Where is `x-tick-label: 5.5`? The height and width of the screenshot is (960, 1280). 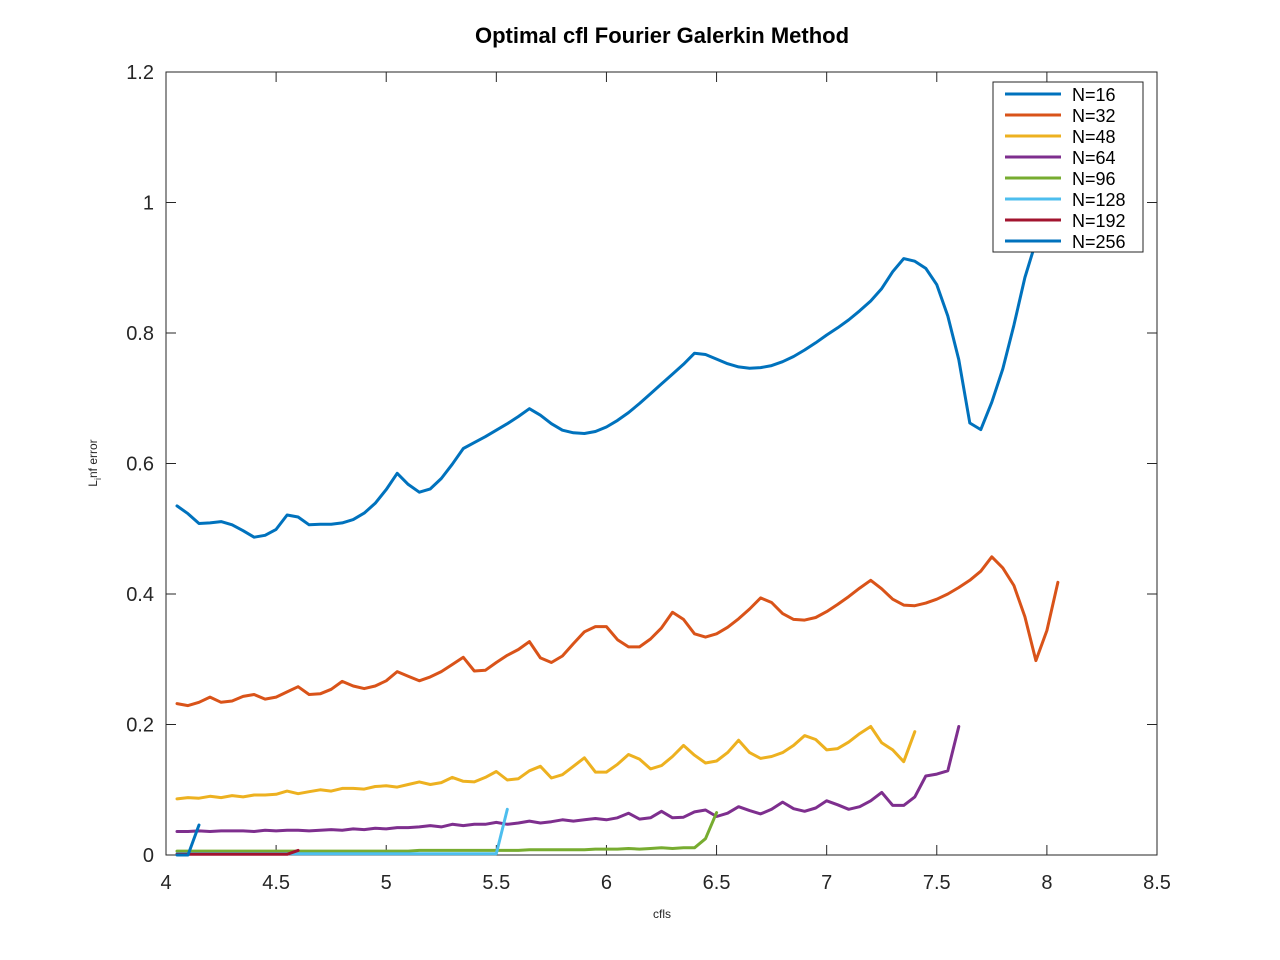
x-tick-label: 5.5 is located at coordinates (496, 883).